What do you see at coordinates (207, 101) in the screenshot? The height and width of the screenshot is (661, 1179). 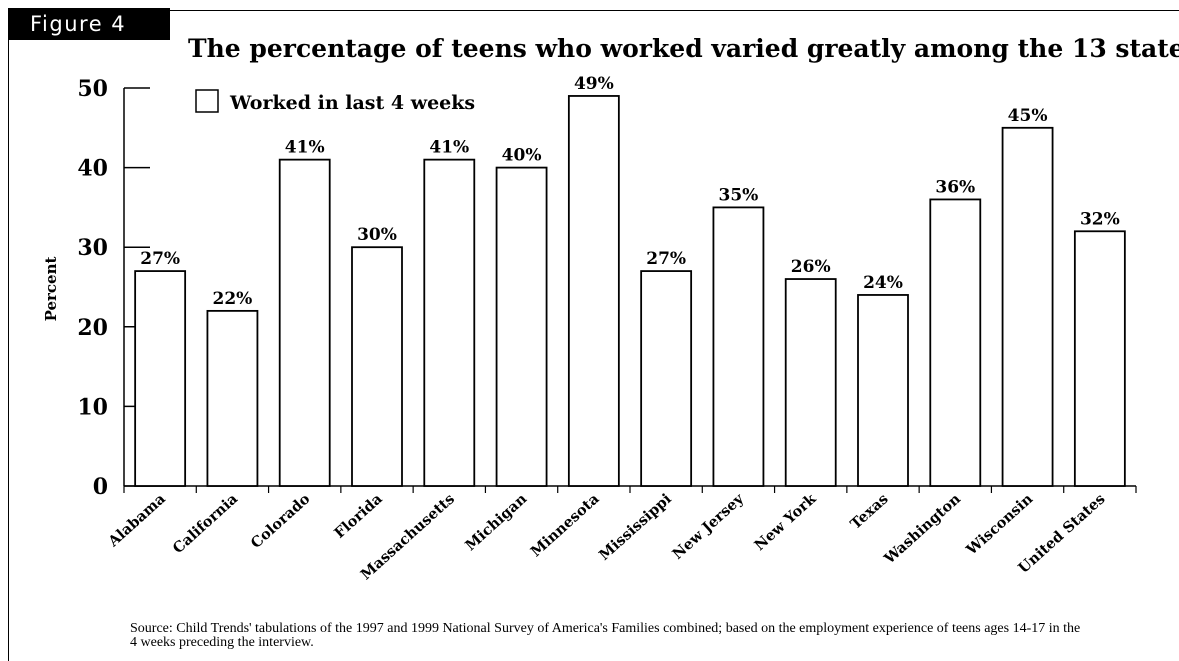 I see `legend-swatch` at bounding box center [207, 101].